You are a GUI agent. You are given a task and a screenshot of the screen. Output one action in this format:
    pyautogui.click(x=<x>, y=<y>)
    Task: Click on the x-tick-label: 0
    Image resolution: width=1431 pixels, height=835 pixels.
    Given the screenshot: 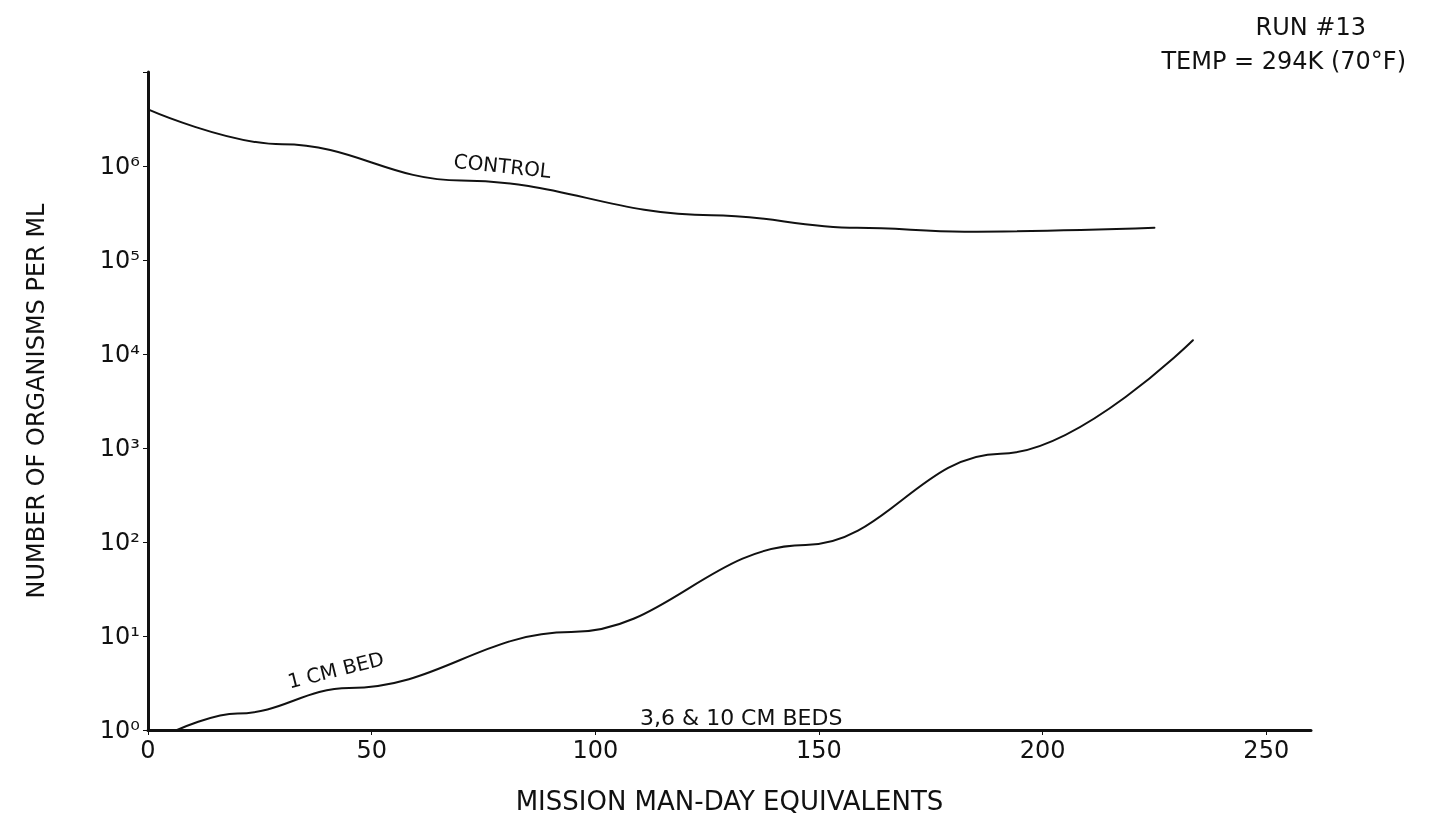 What is the action you would take?
    pyautogui.click(x=148, y=750)
    